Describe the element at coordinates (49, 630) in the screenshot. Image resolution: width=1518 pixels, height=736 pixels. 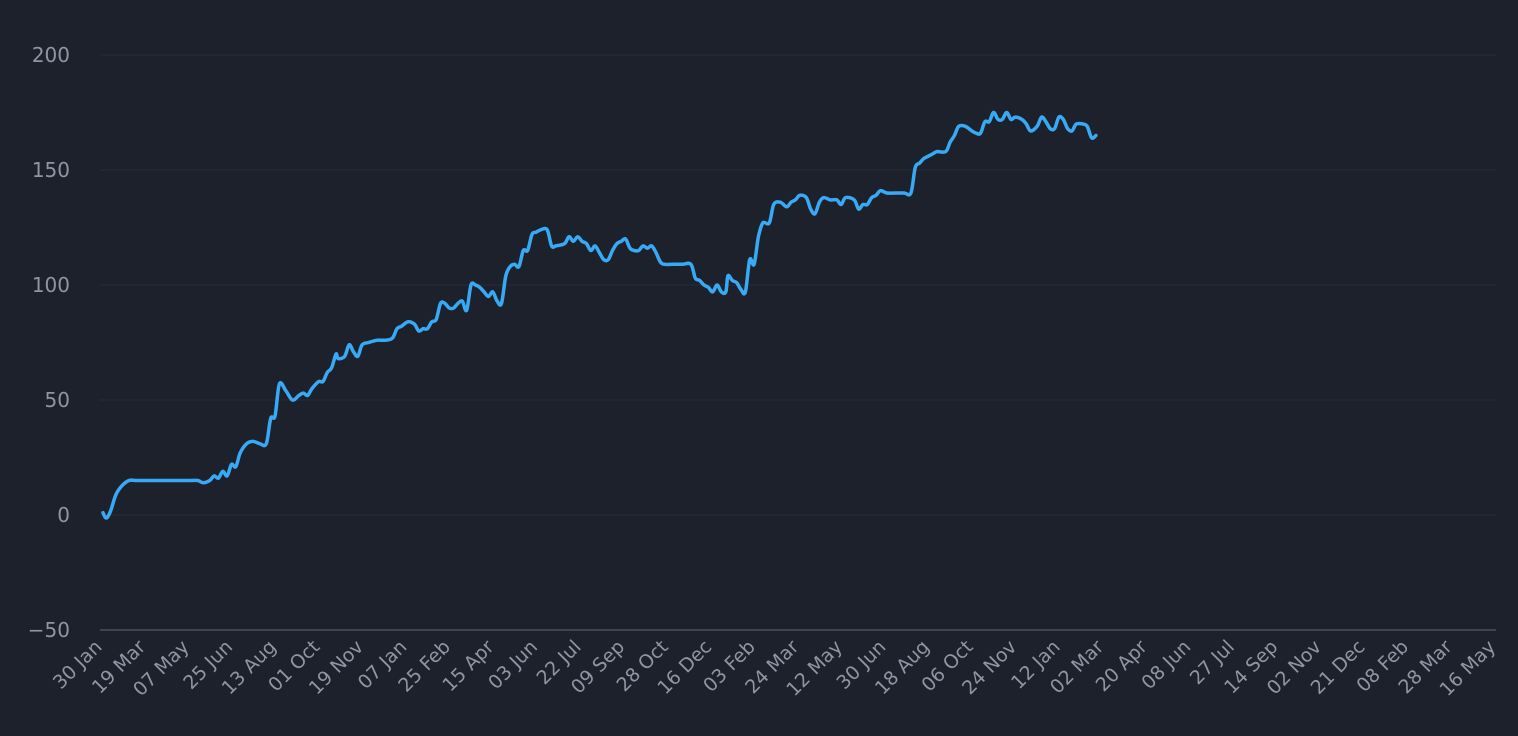
I see `y-tick-label: −50` at that location.